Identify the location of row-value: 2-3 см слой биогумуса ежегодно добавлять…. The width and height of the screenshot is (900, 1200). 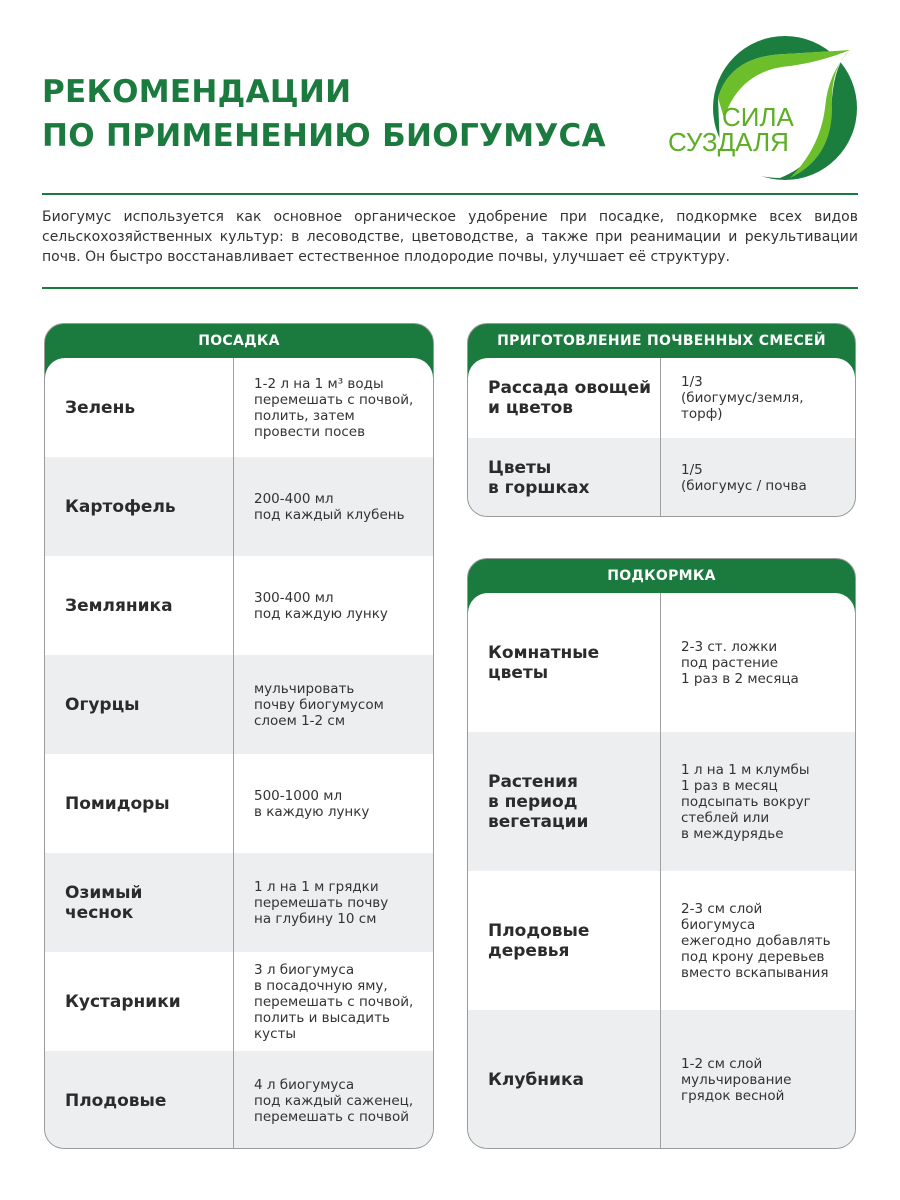
(756, 940).